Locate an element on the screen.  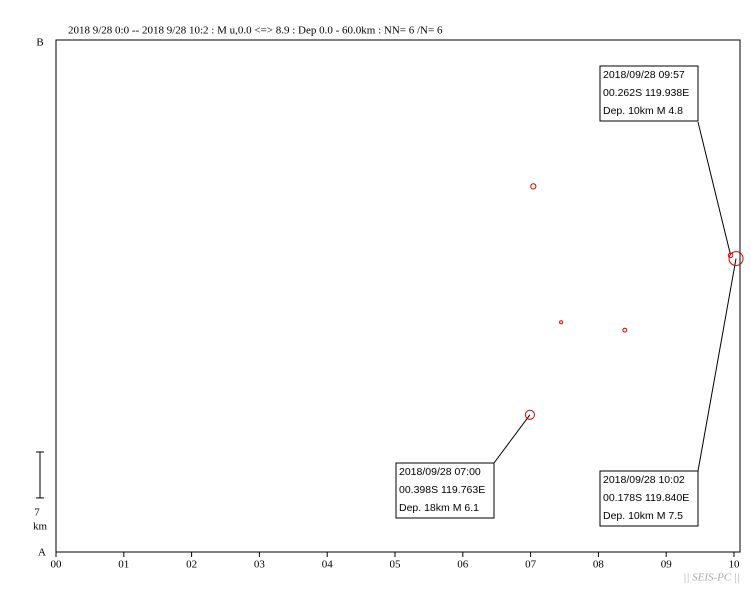
x-tick-label: 03 is located at coordinates (260, 565).